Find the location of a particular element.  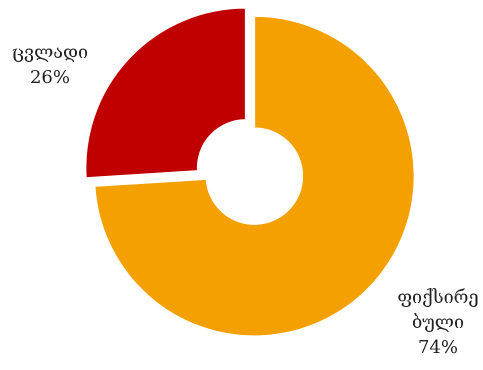

slice-label-variable-line1: ცვლადი is located at coordinates (50, 52).